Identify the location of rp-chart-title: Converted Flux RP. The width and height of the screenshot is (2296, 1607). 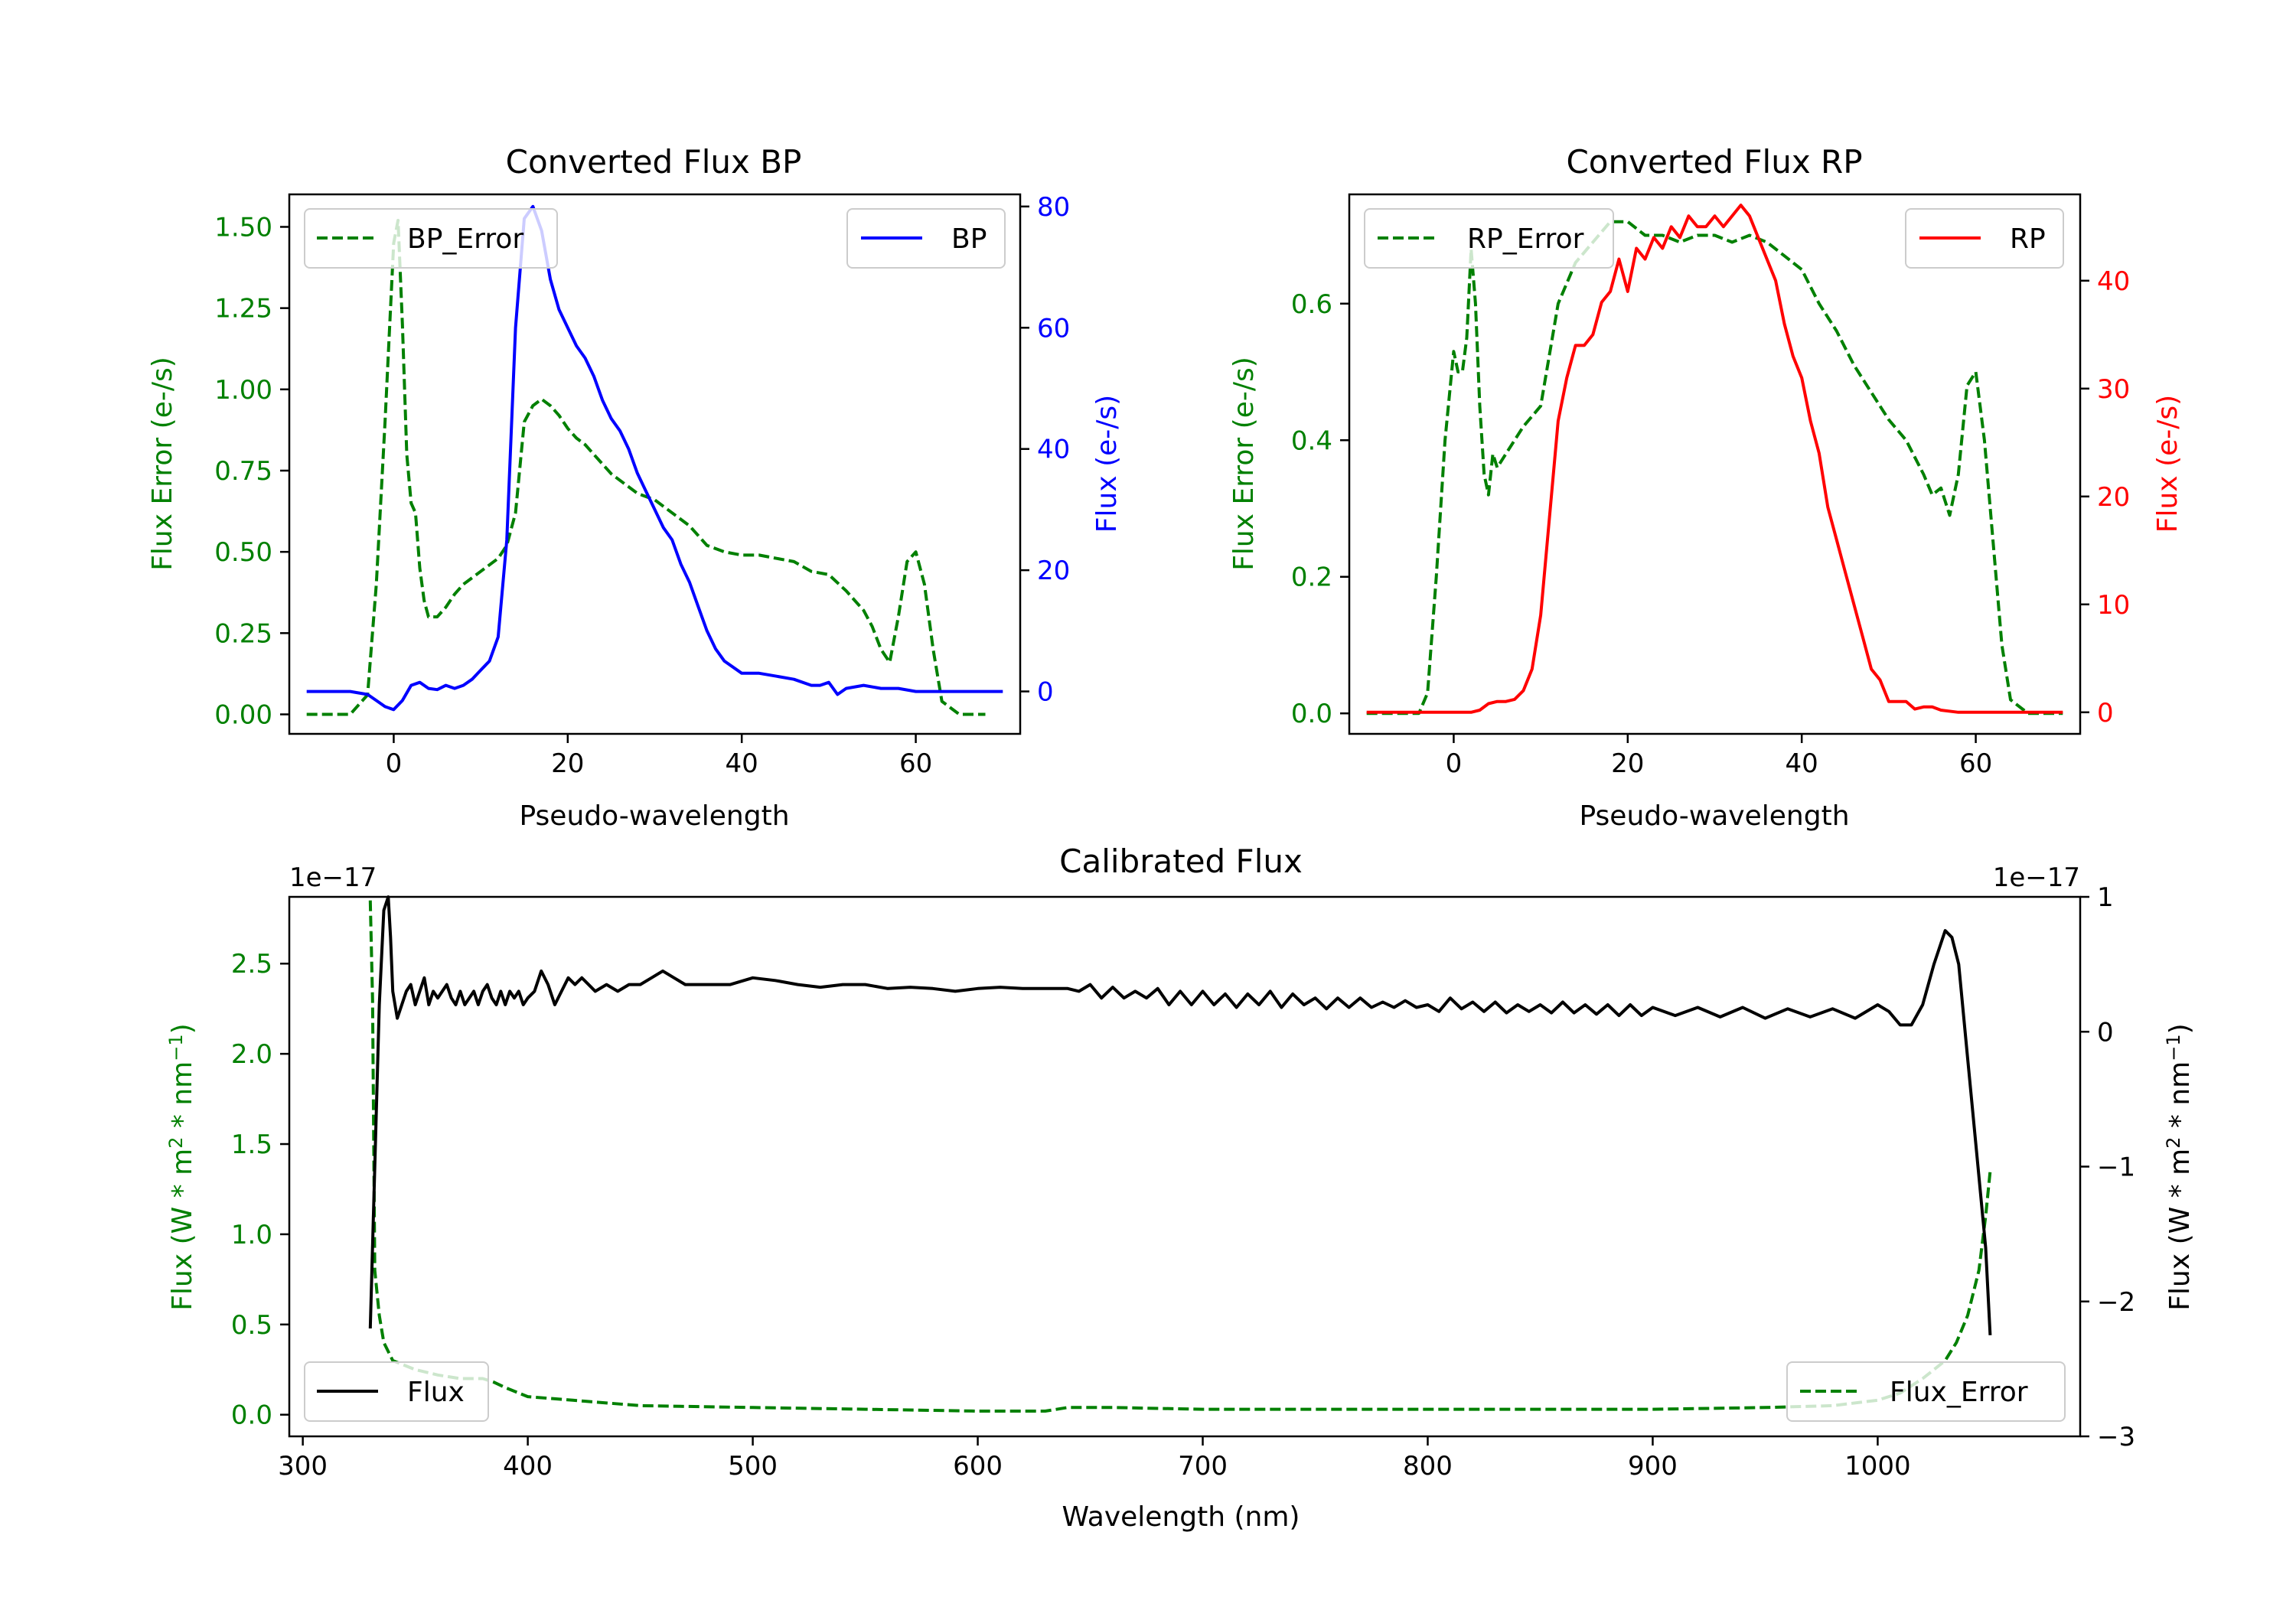
(1714, 162).